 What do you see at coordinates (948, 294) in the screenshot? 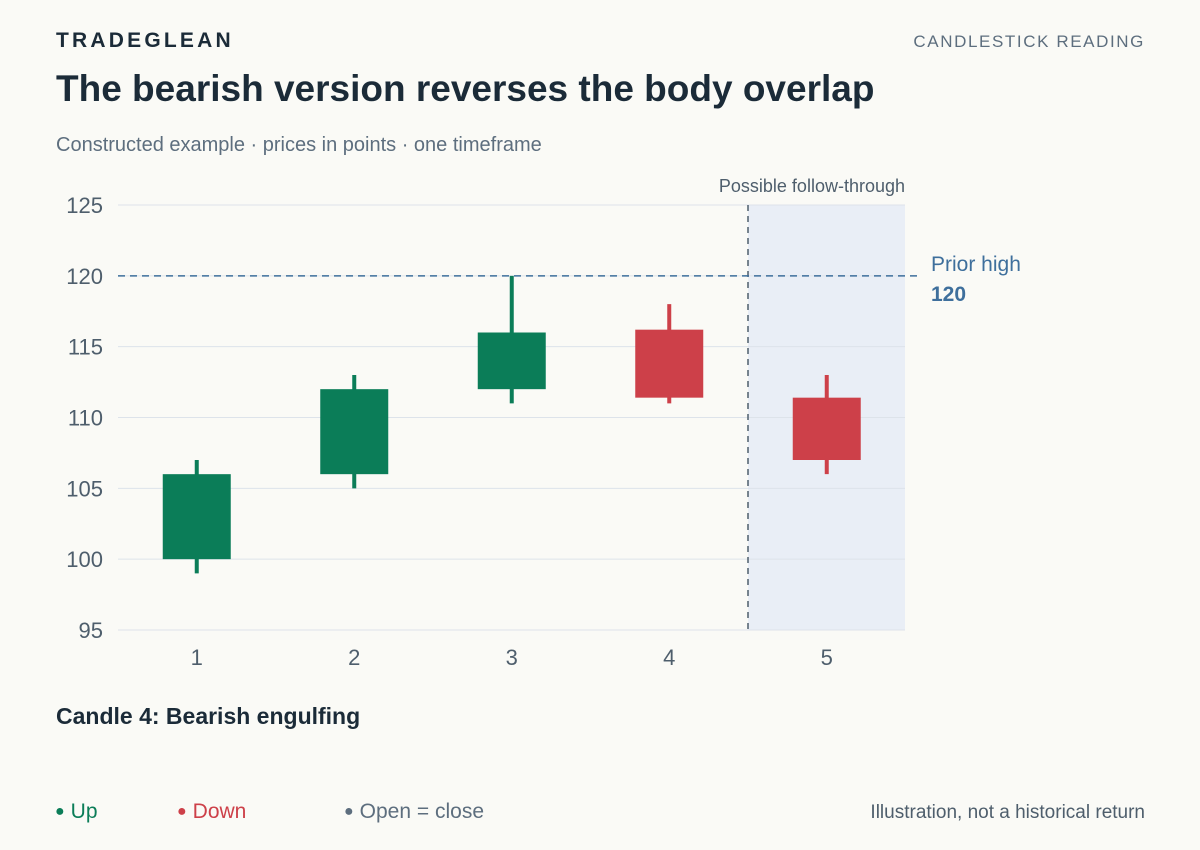
I see `prior-high-value: 120` at bounding box center [948, 294].